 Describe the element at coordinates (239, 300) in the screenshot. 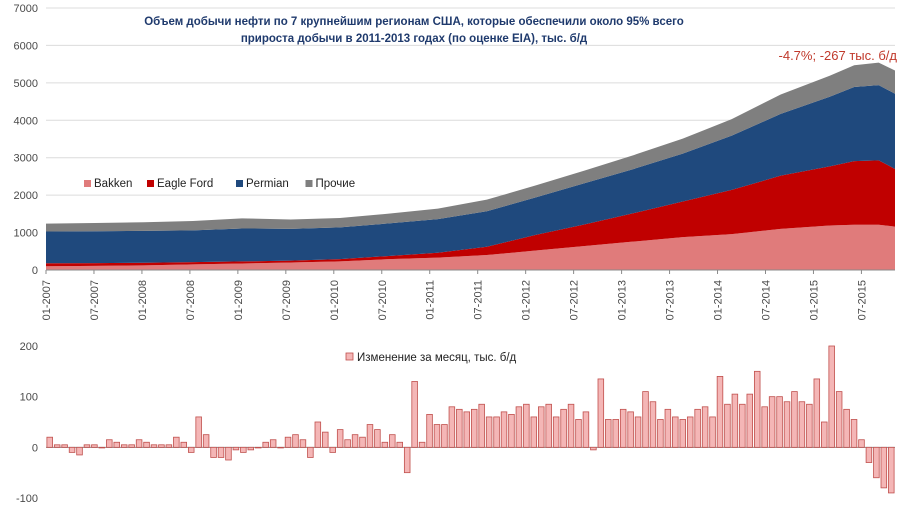

I see `top-x-tick-label: 01-2009` at that location.